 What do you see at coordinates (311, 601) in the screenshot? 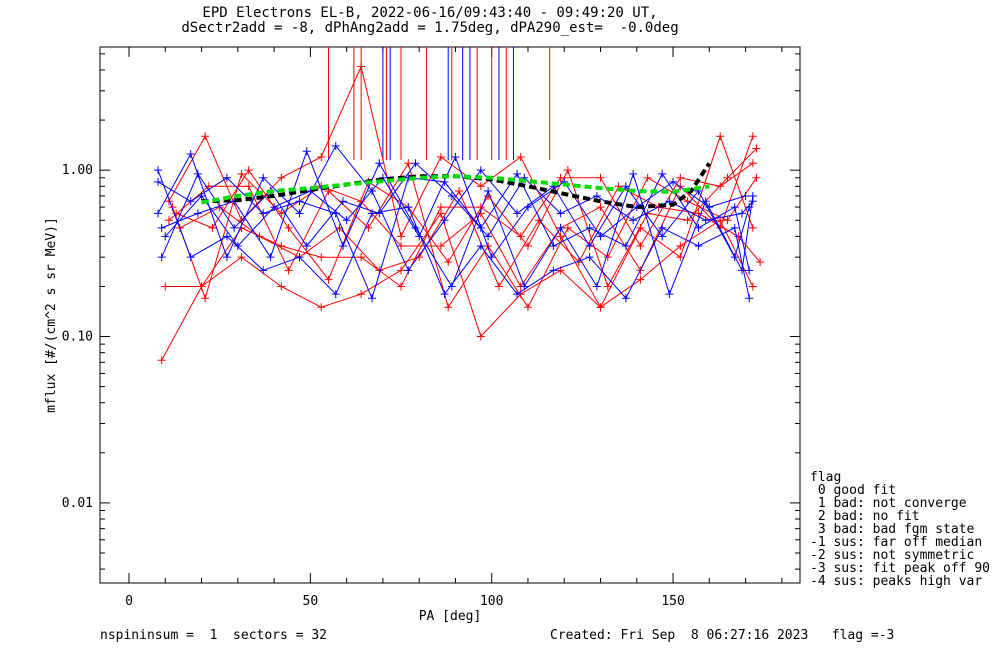
I see `x-tick-label: 50` at bounding box center [311, 601].